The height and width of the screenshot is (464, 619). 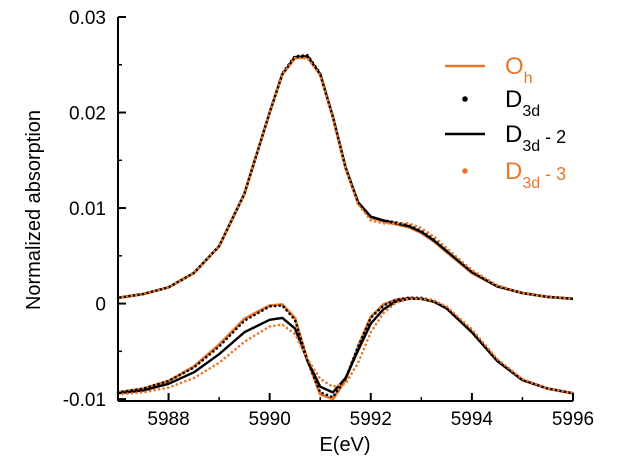 What do you see at coordinates (501, 103) in the screenshot?
I see `legend-entry-2: D3d` at bounding box center [501, 103].